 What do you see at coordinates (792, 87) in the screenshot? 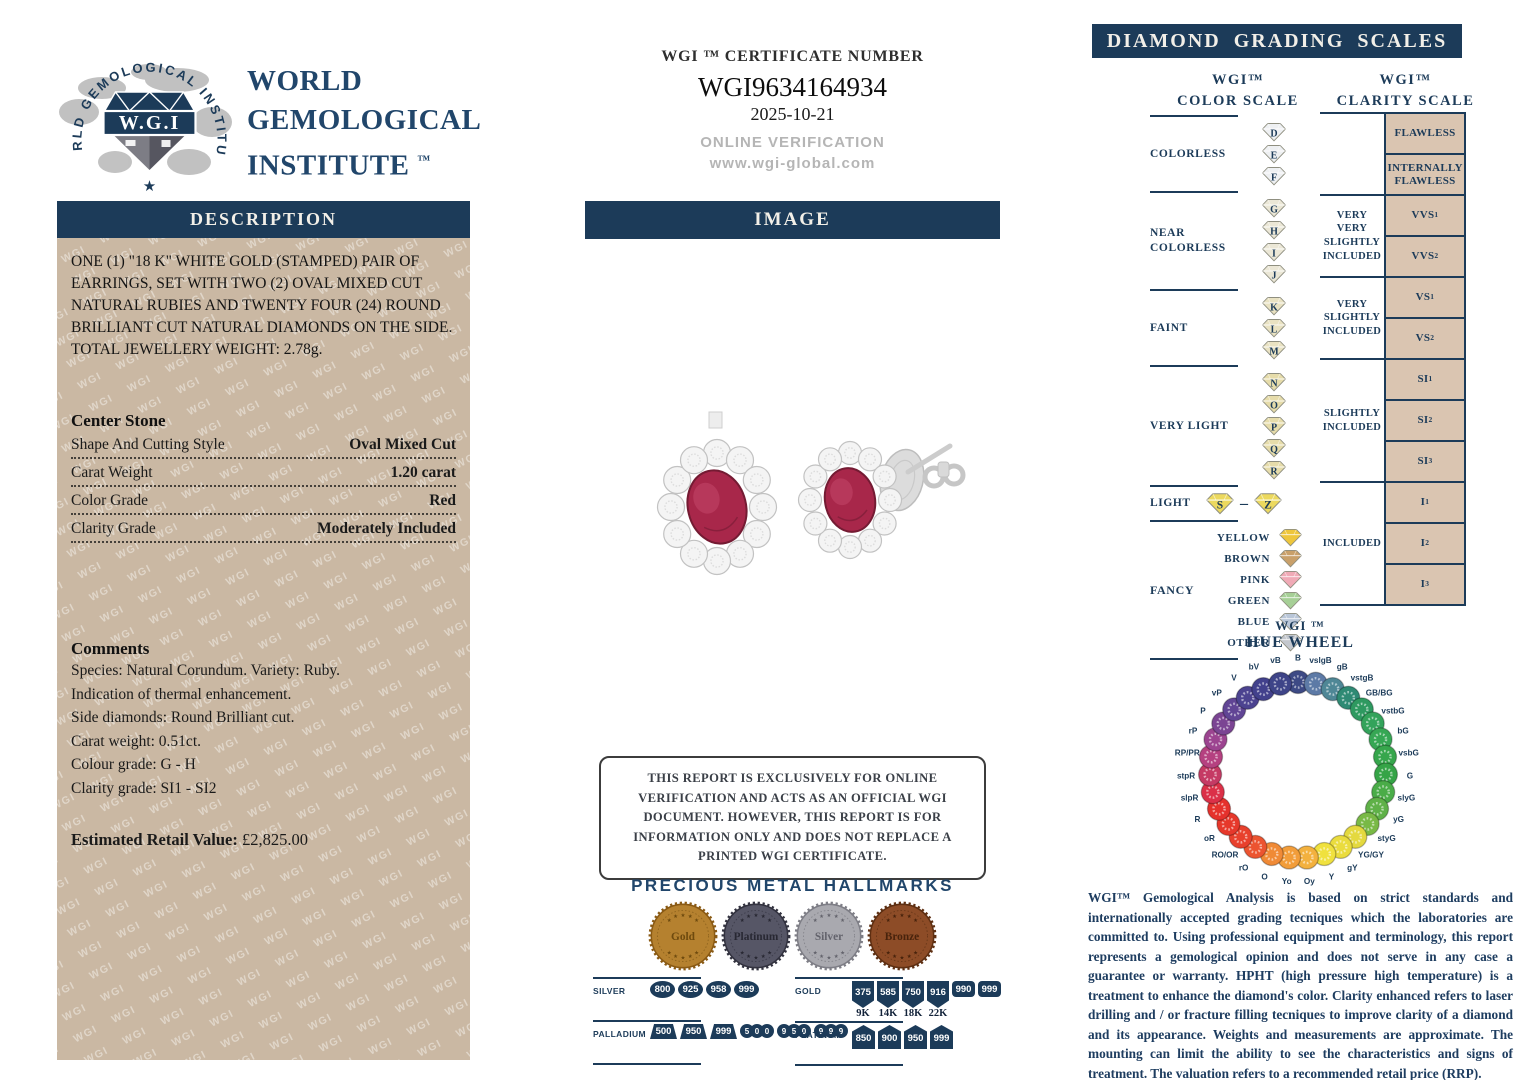
I see `certificate-number: WGI9634164934` at bounding box center [792, 87].